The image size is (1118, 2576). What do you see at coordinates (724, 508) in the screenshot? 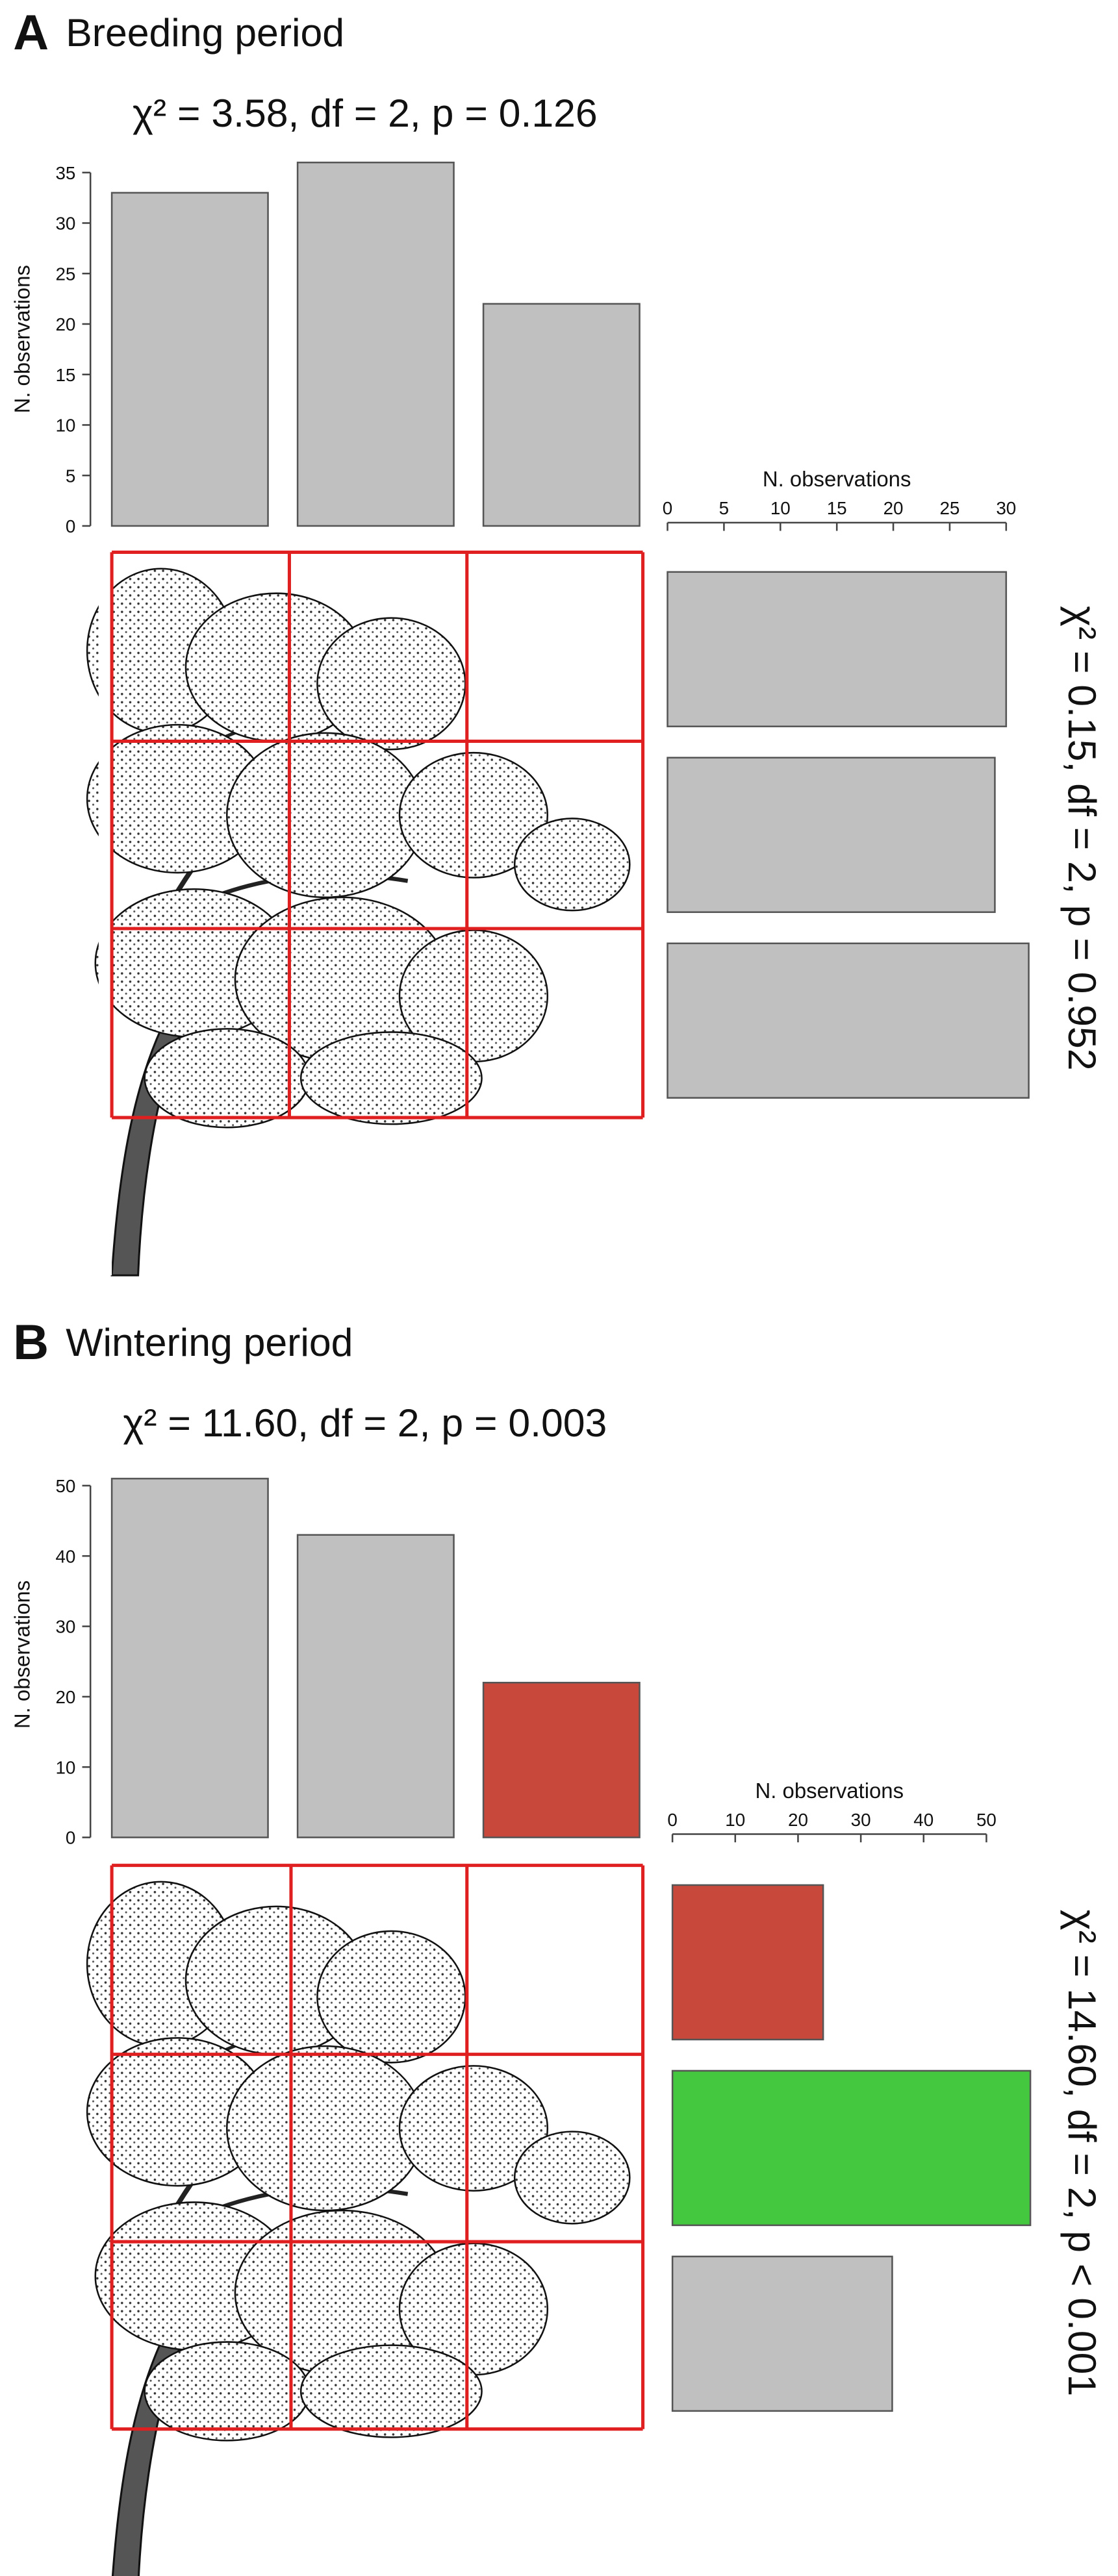
I see `x-tick-label: 5` at bounding box center [724, 508].